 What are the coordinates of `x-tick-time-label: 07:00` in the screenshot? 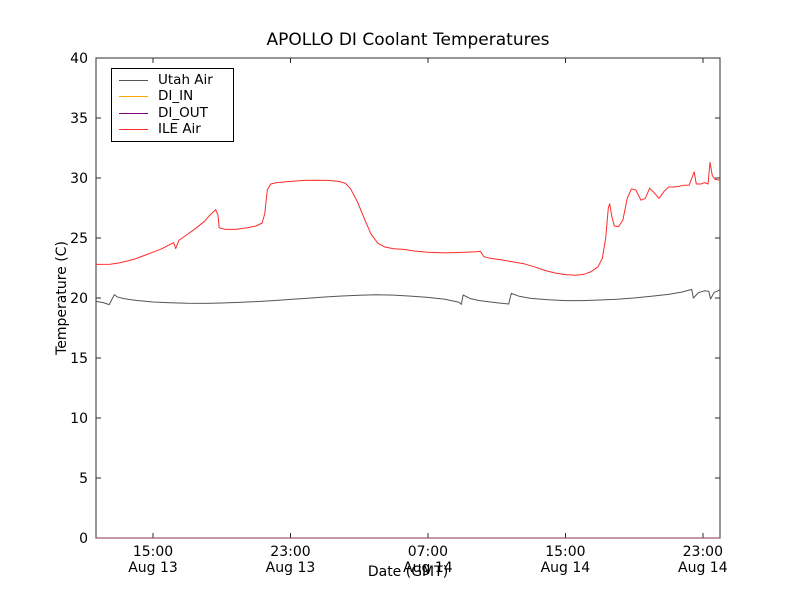 It's located at (428, 552).